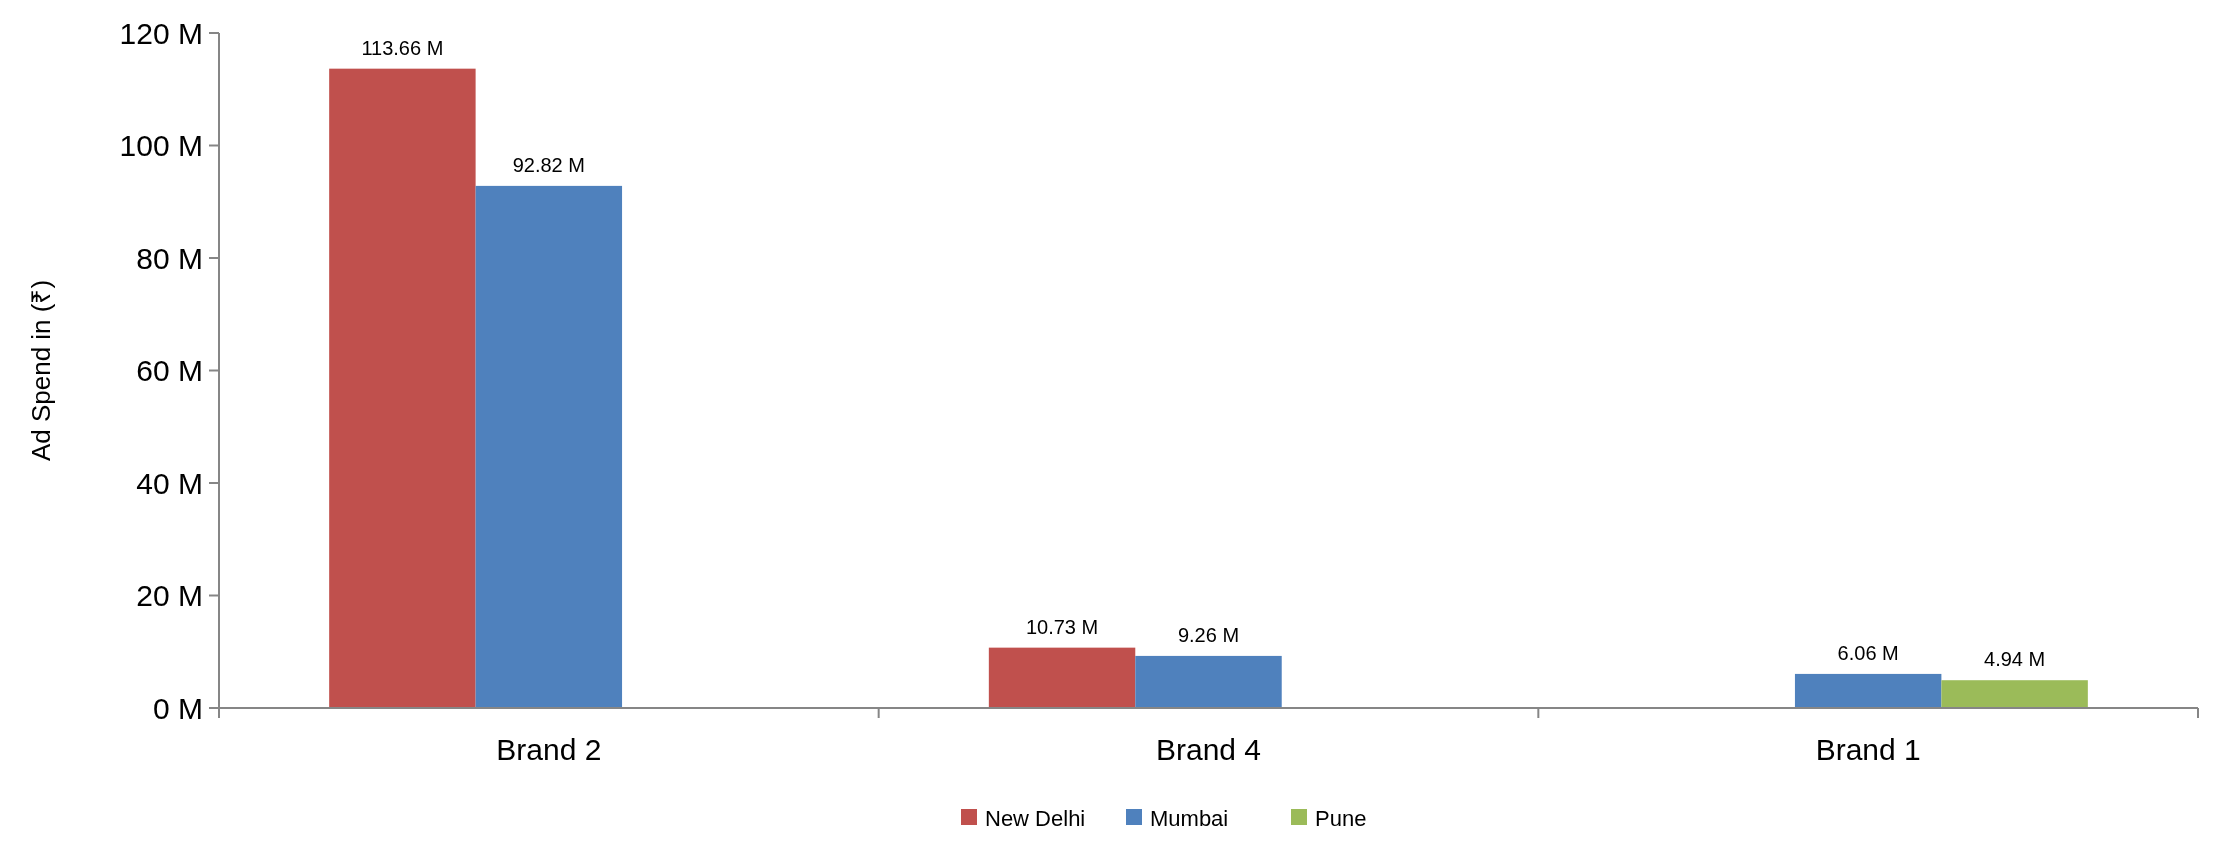  Describe the element at coordinates (169, 595) in the screenshot. I see `y-tick-label: 20 M` at that location.